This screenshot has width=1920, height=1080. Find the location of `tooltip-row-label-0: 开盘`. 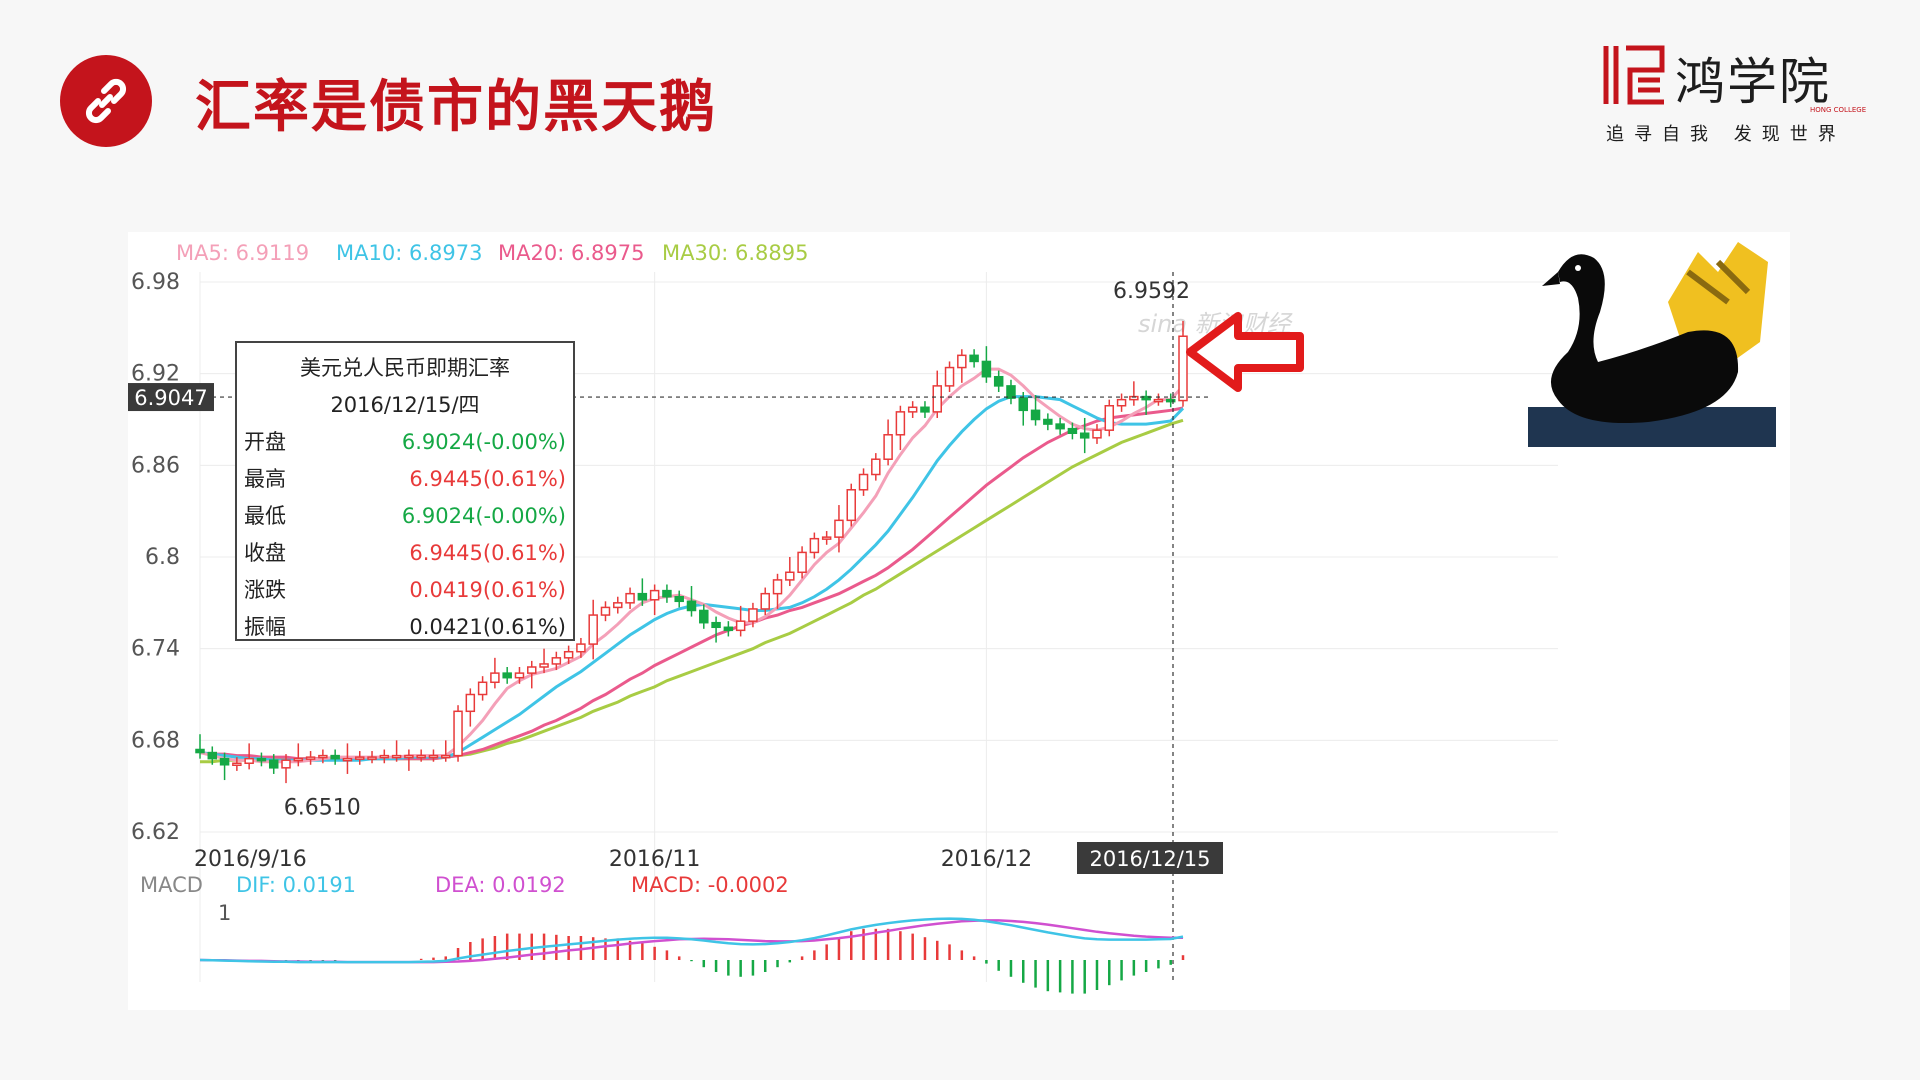

tooltip-row-label-0: 开盘 is located at coordinates (265, 442).